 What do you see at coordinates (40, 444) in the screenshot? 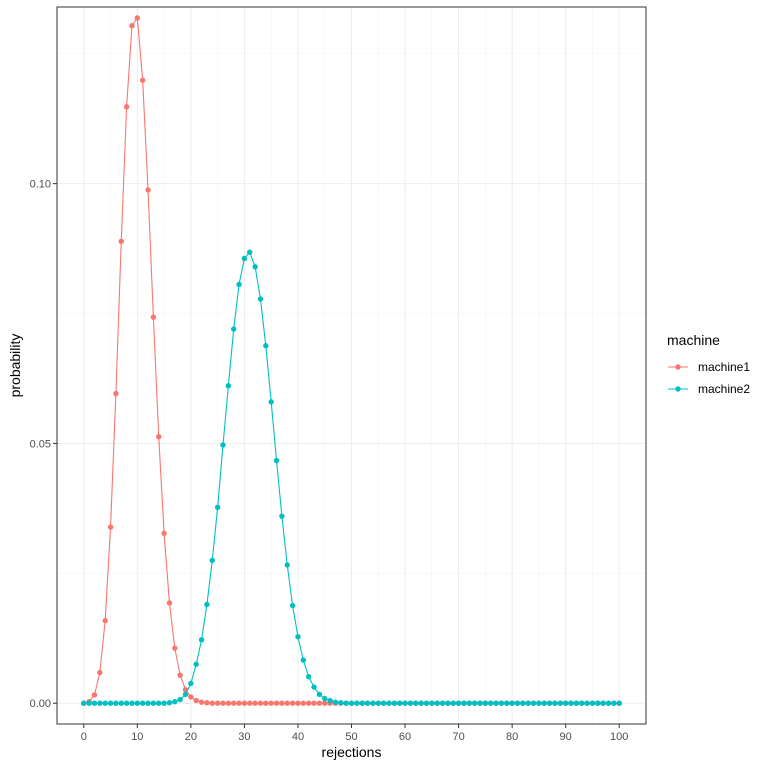
I see `y-tick-label: 0.05` at bounding box center [40, 444].